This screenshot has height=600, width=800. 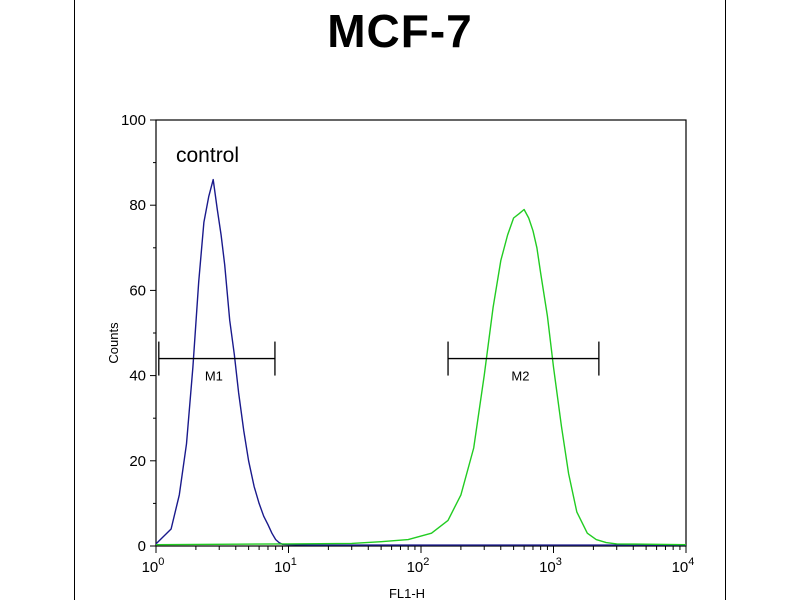 I want to click on y-tick-label: 0, so click(x=142, y=546).